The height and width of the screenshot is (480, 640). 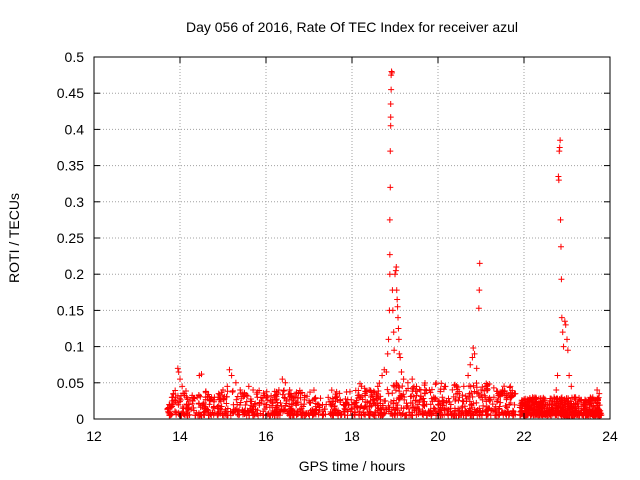 I want to click on y-tick-label: 0, so click(x=80, y=419).